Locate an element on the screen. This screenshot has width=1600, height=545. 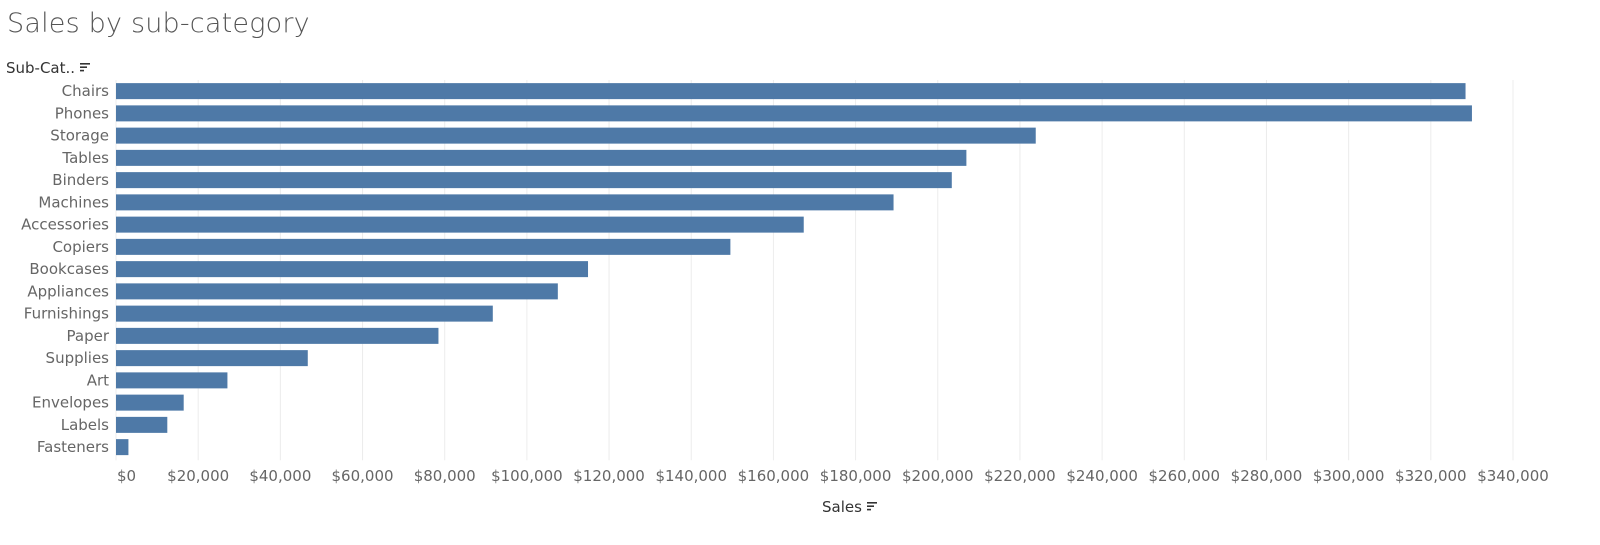
x-tick-label: $320,000 is located at coordinates (1431, 476).